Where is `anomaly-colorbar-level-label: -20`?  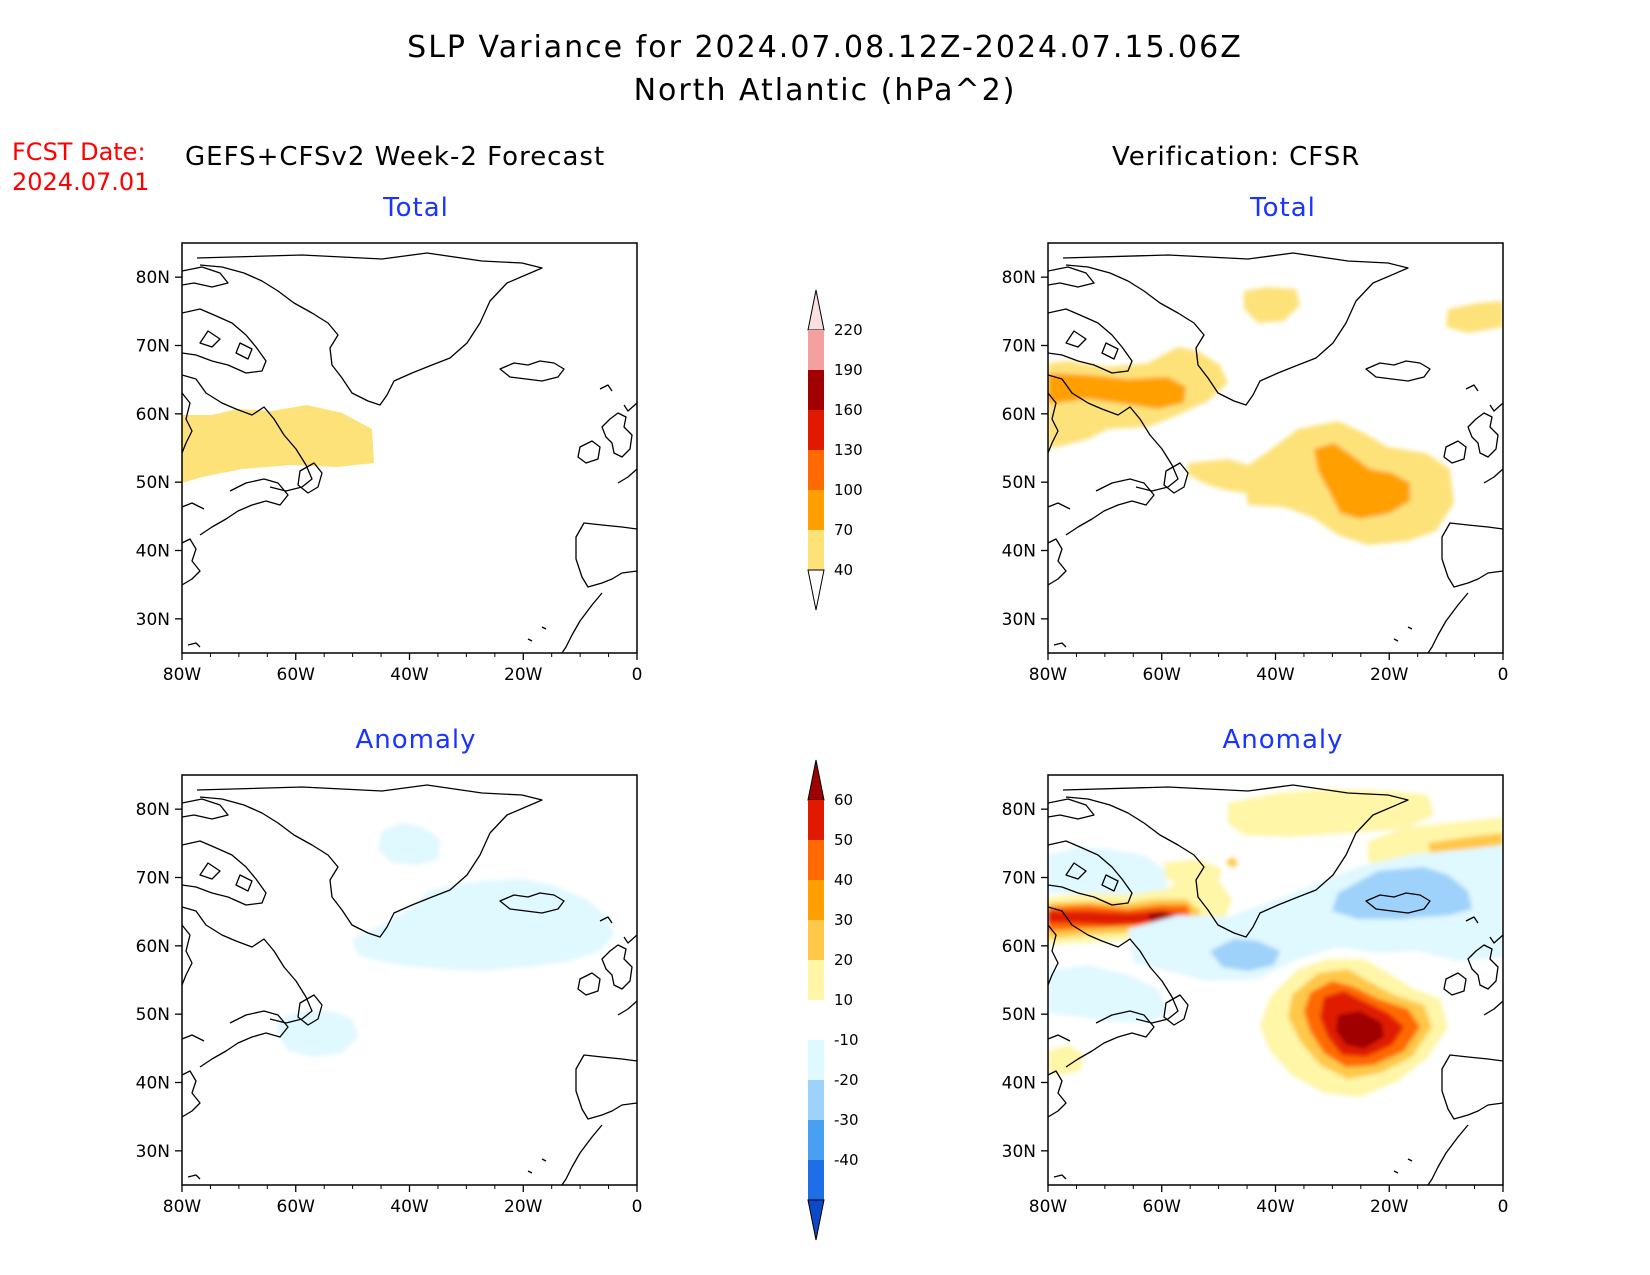
anomaly-colorbar-level-label: -20 is located at coordinates (846, 1080).